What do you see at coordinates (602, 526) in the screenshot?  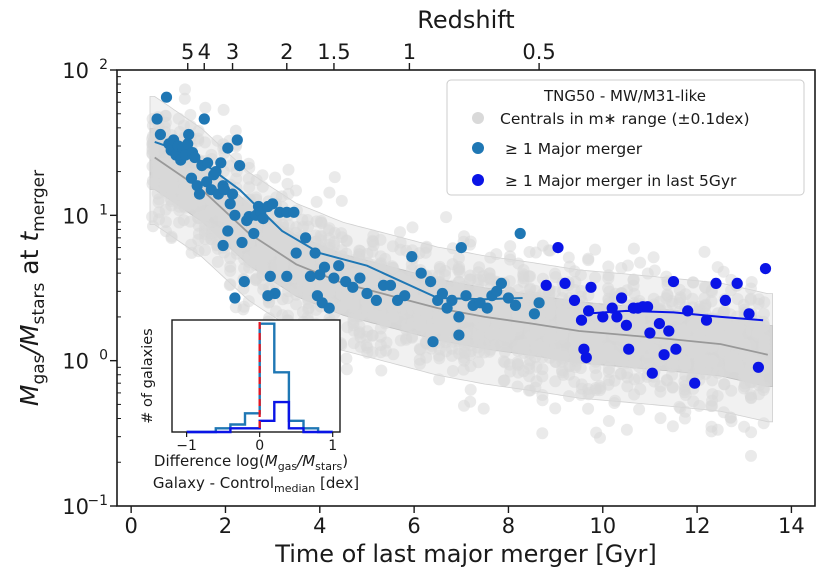 I see `x-tick-label: 10` at bounding box center [602, 526].